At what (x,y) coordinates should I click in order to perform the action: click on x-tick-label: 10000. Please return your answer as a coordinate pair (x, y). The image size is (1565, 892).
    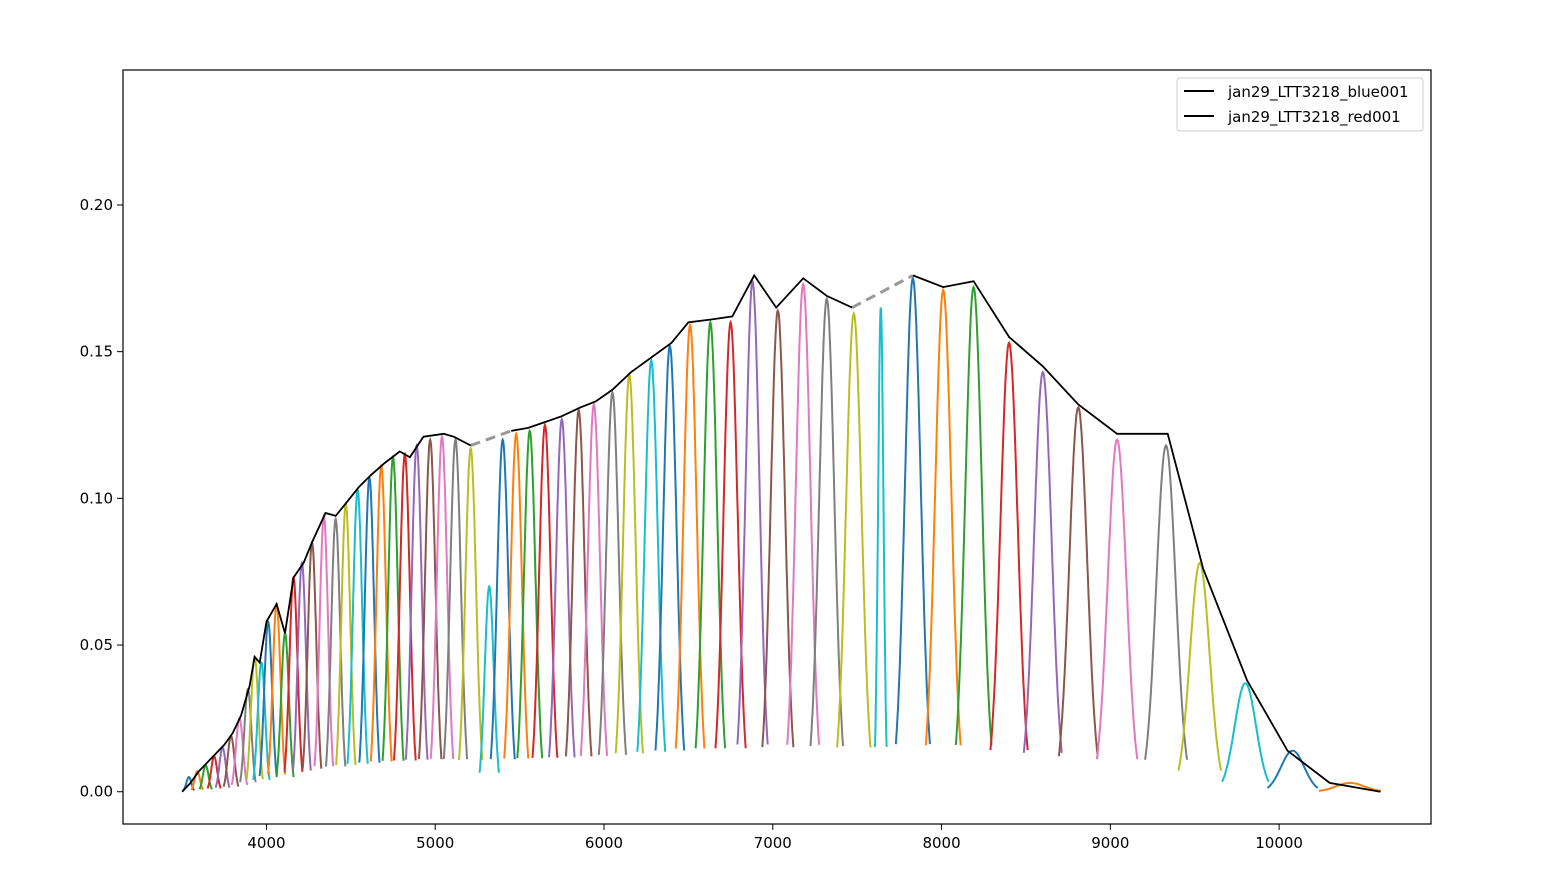
    Looking at the image, I should click on (1279, 843).